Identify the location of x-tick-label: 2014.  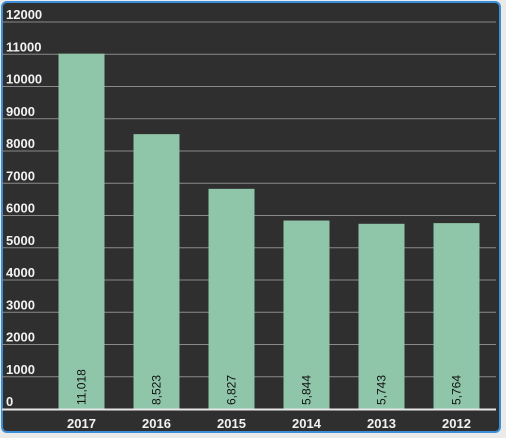
(307, 423).